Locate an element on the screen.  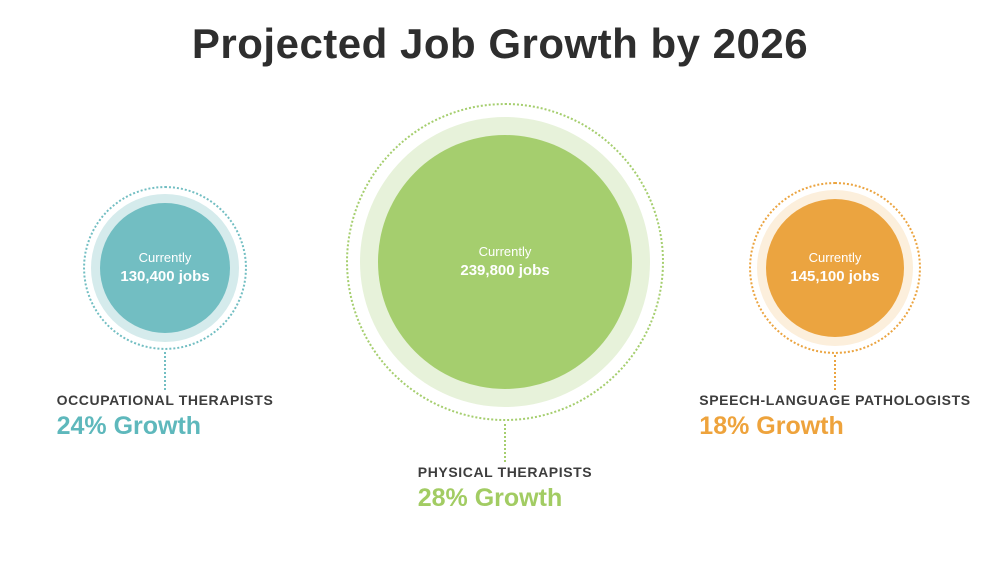
bubble-circle: Currently 145,100 jobs is located at coordinates (835, 268).